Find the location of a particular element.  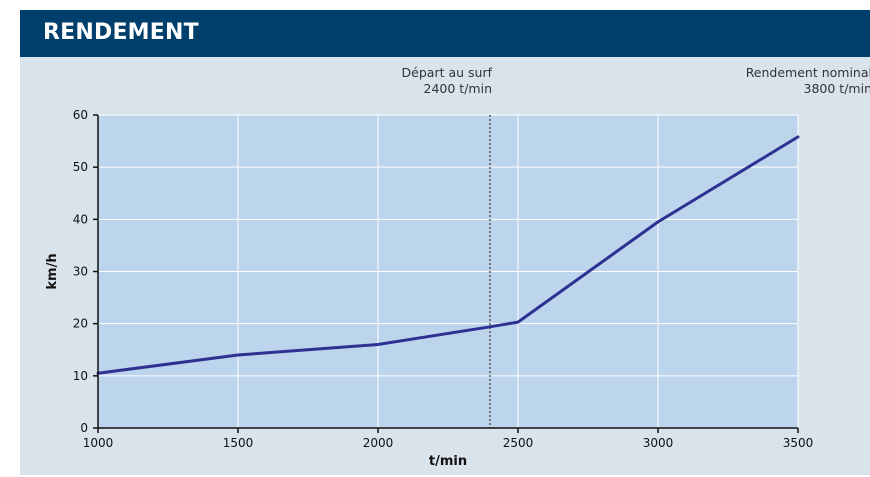

annotation-surf-value: 2400 t/min is located at coordinates (458, 88).